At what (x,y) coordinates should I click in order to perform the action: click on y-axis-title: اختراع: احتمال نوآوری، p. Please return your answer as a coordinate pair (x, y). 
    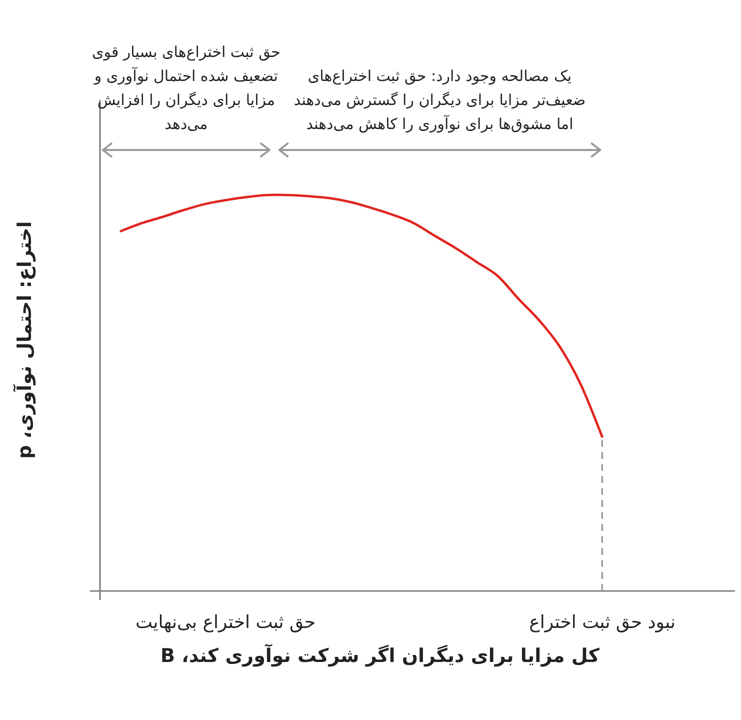
    Looking at the image, I should click on (25, 340).